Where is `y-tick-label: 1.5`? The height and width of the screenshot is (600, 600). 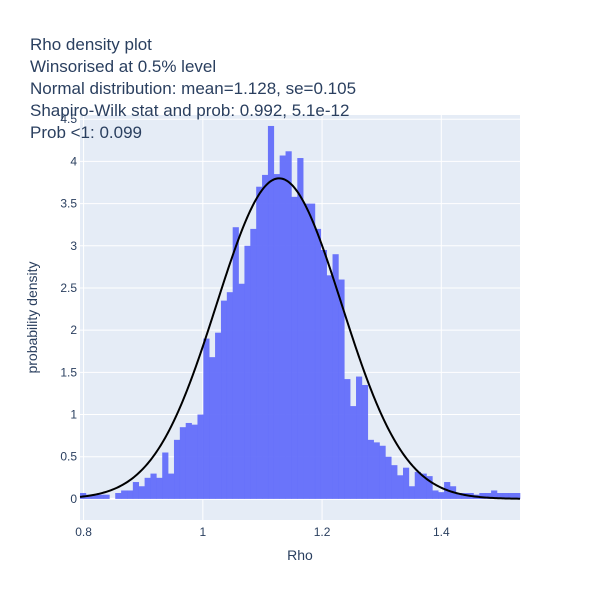
y-tick-label: 1.5 is located at coordinates (68, 372).